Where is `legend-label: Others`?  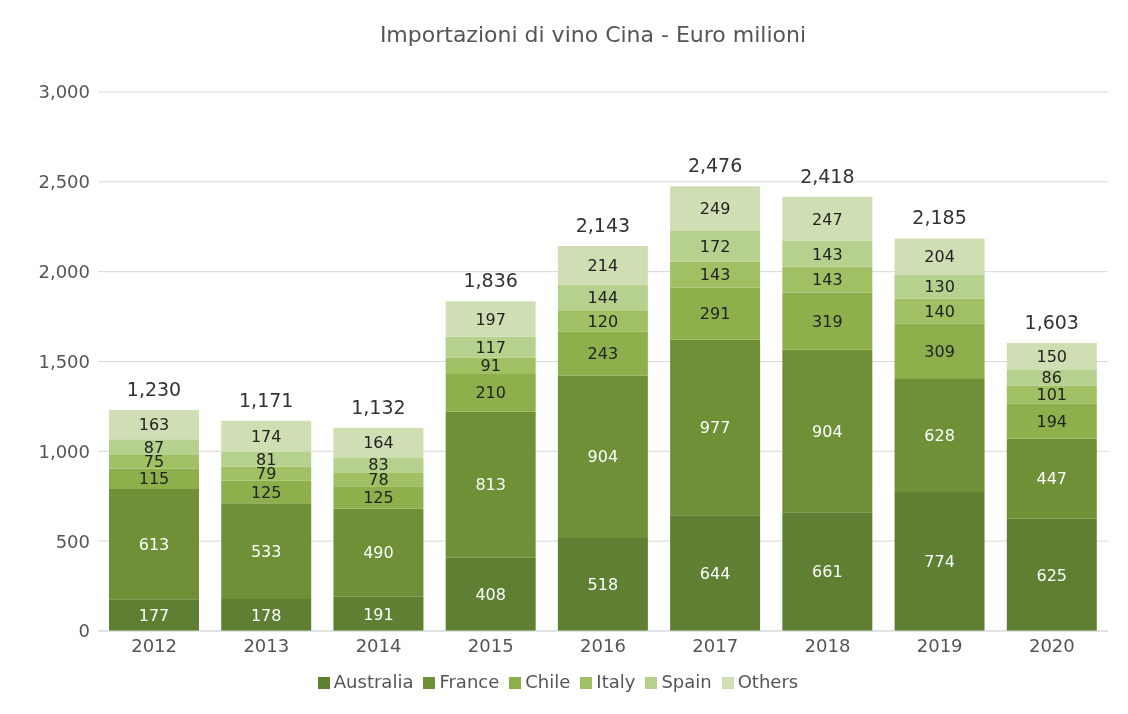 legend-label: Others is located at coordinates (768, 681).